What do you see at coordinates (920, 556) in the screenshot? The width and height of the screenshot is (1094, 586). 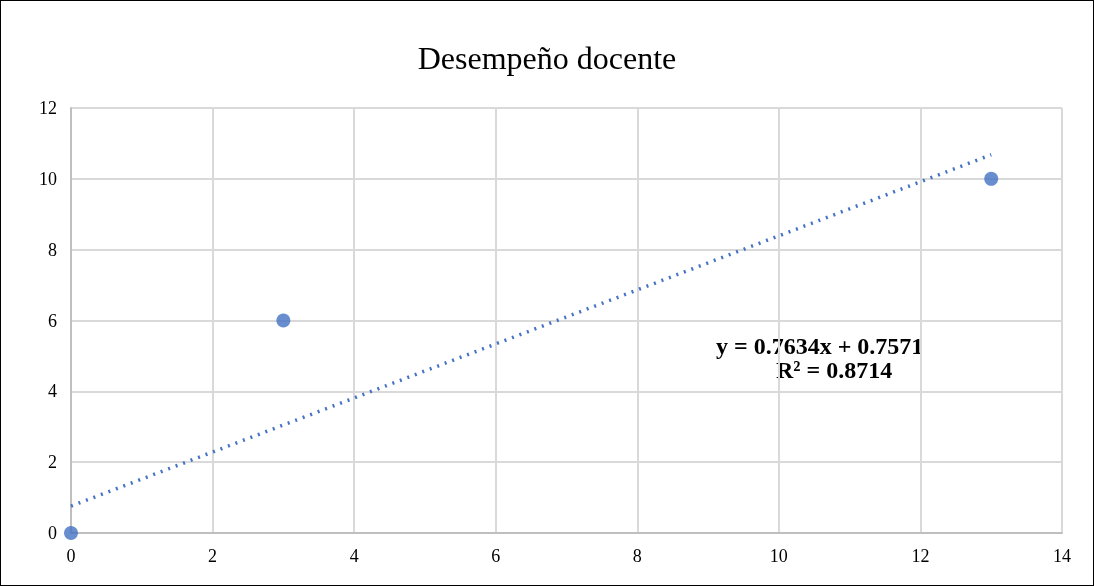 I see `x-tick-label: 12` at bounding box center [920, 556].